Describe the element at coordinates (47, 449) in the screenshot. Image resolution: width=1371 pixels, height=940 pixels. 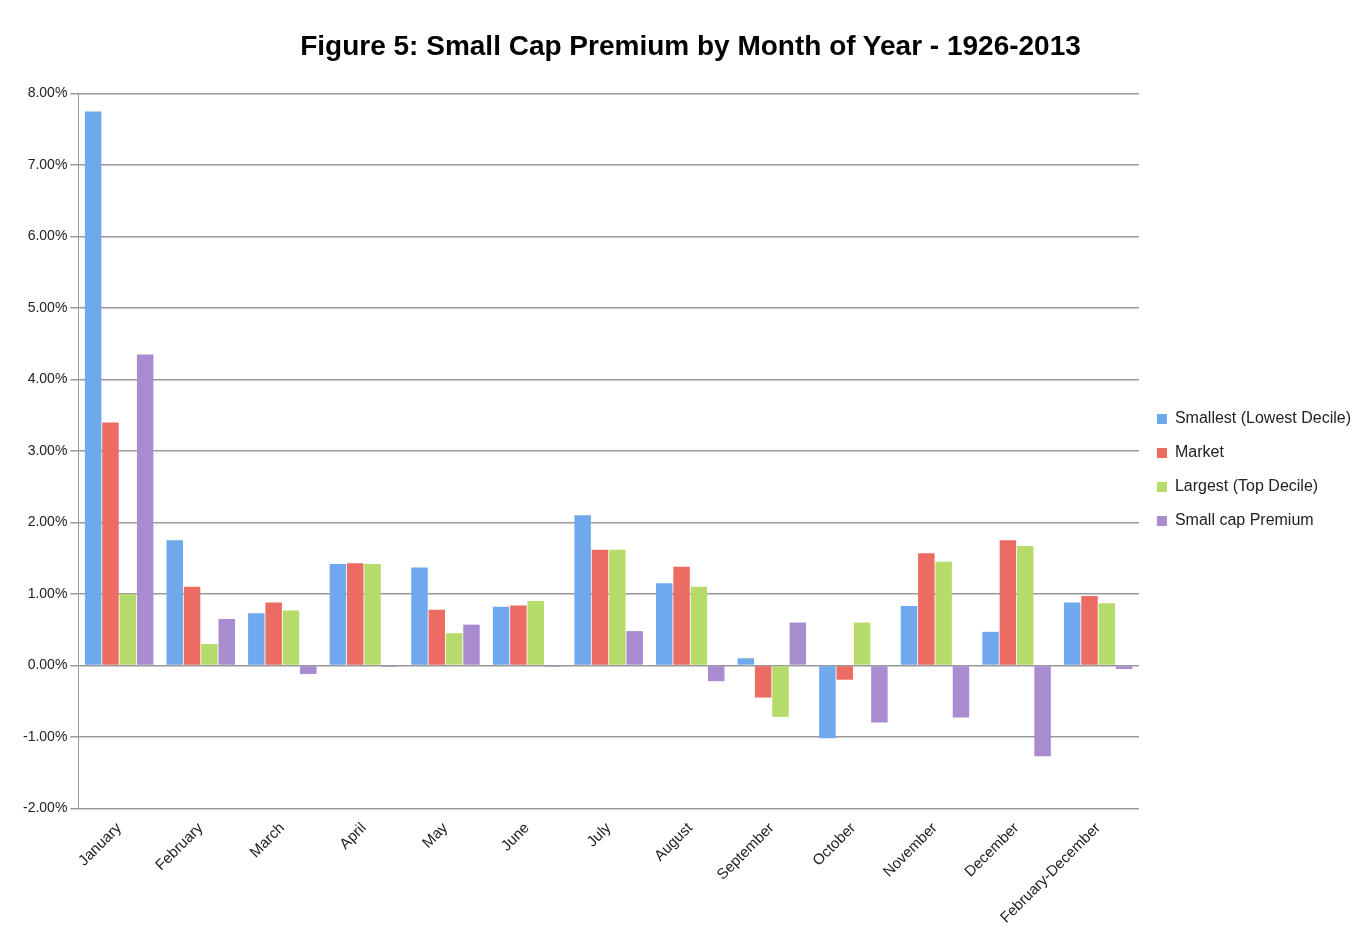
I see `y-tick-label: 3.00%` at that location.